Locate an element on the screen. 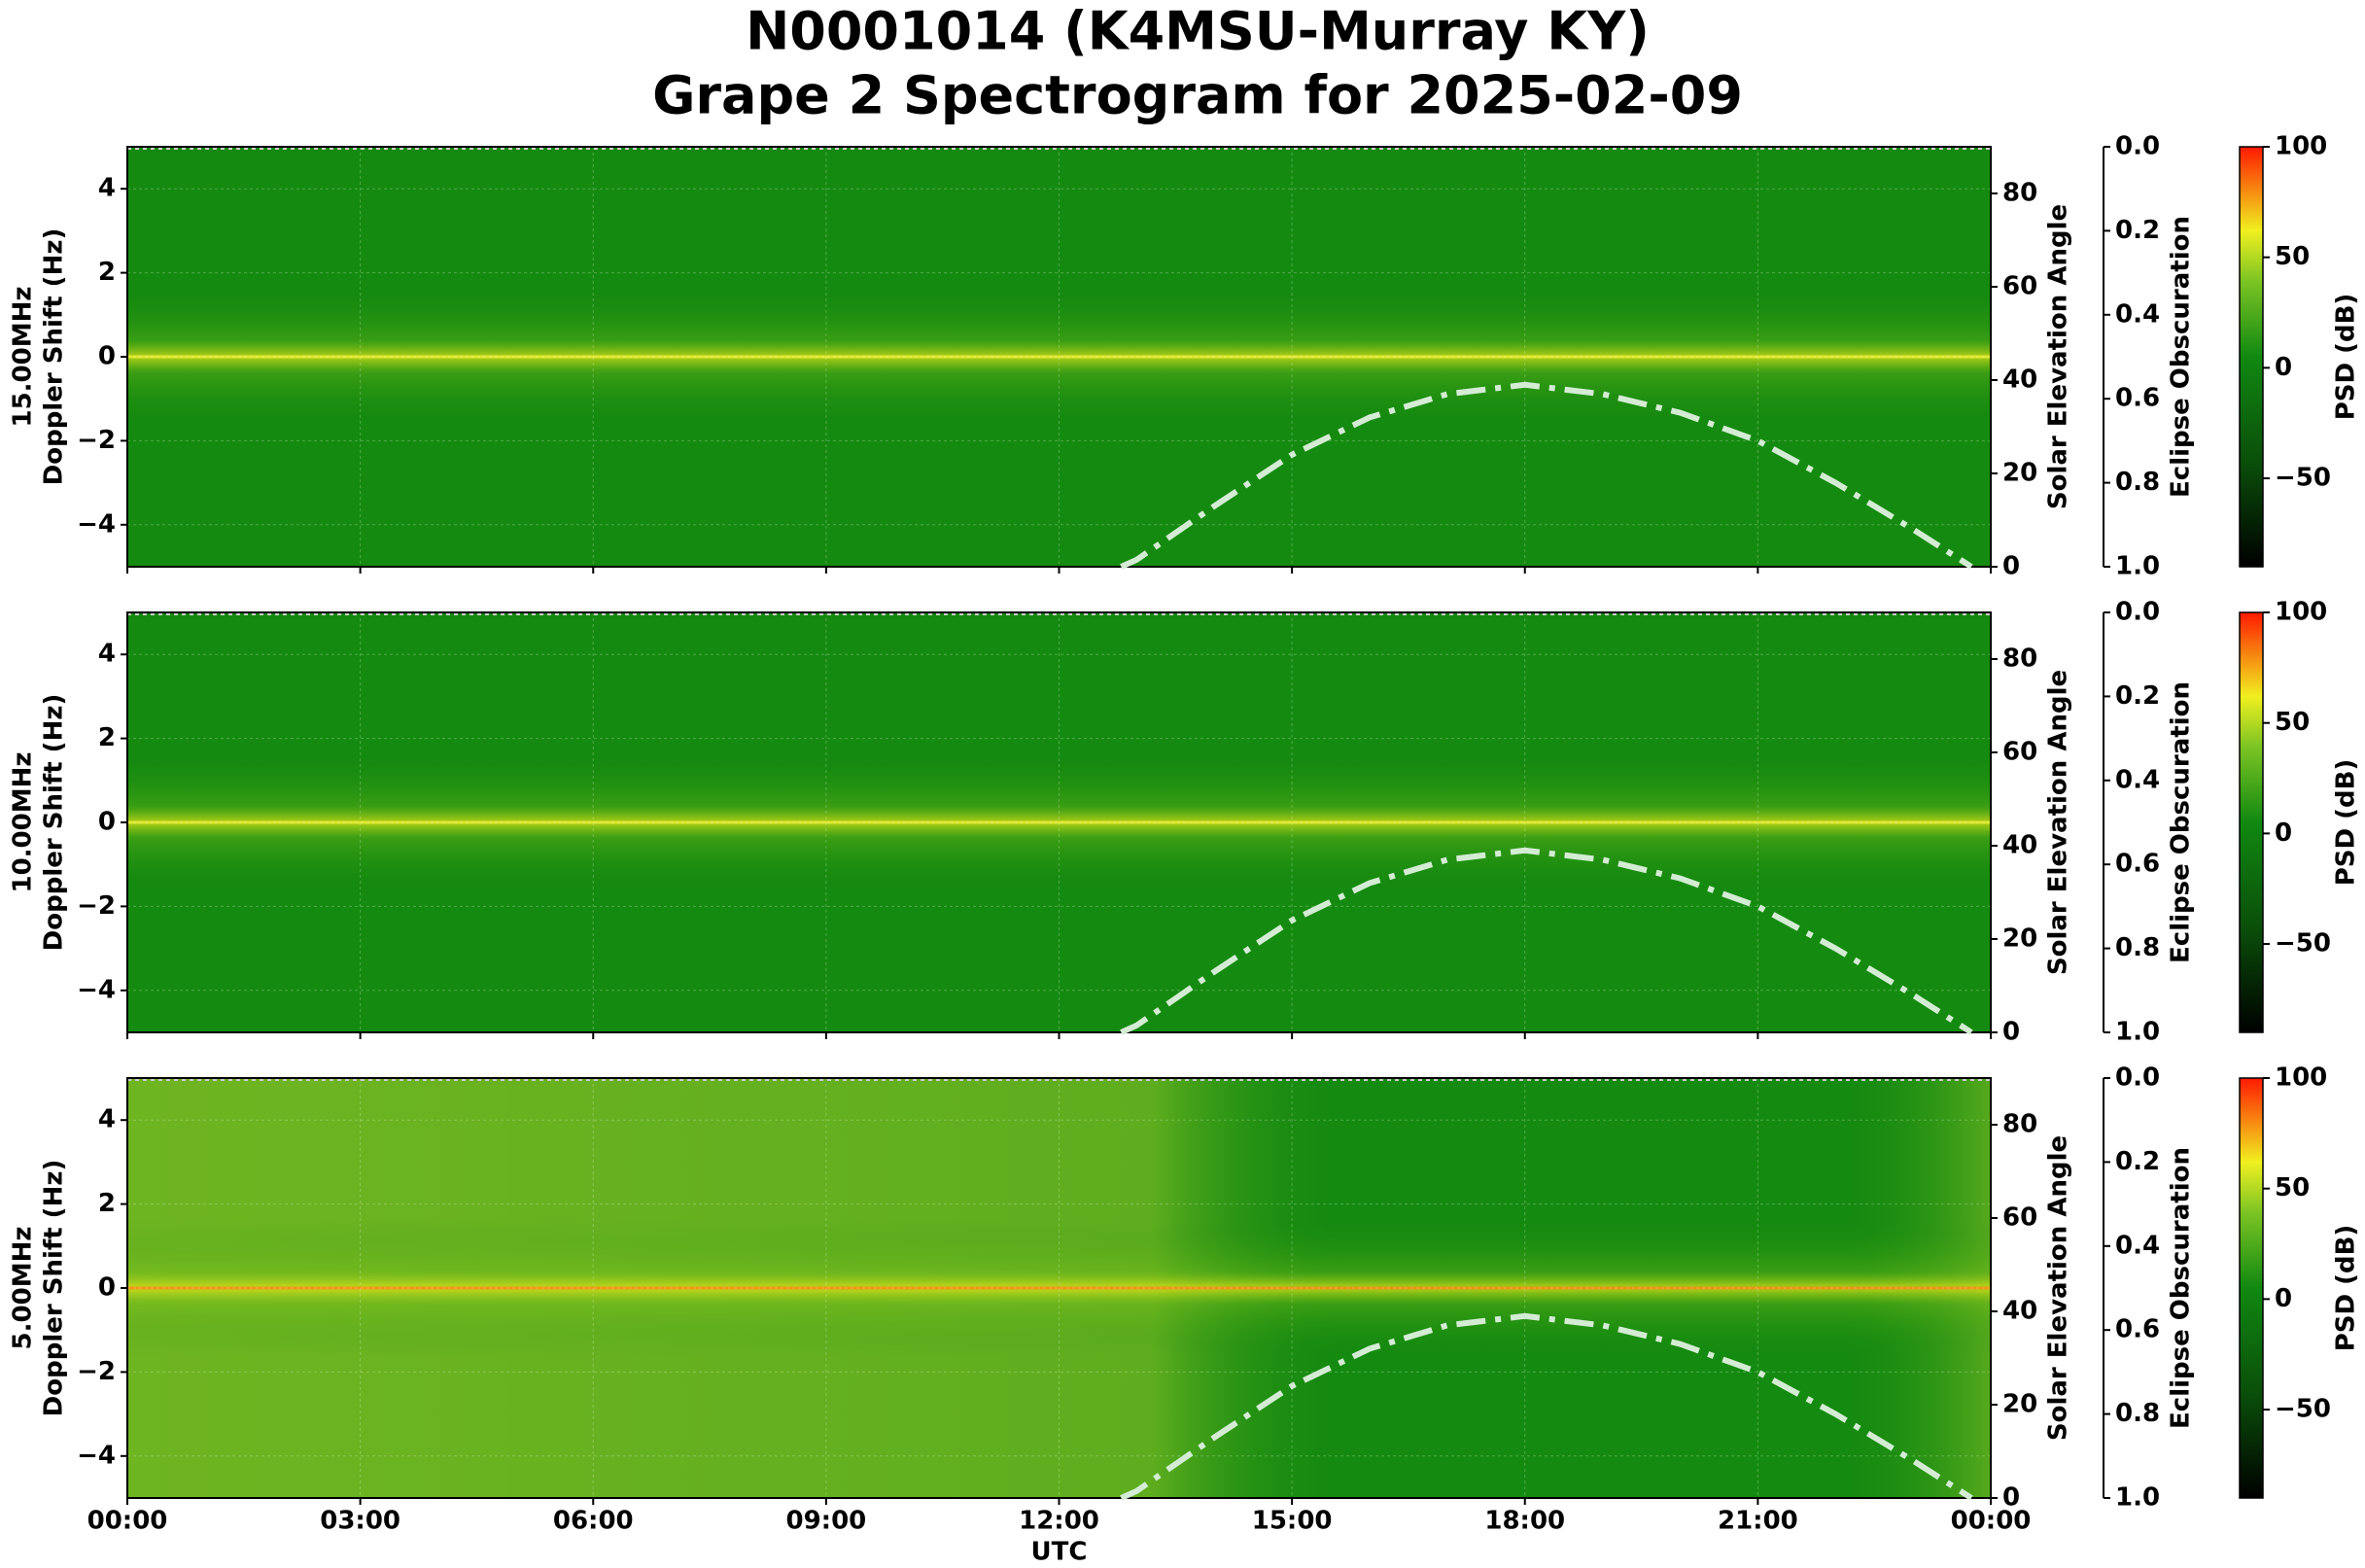 The height and width of the screenshot is (1568, 2365). y-axis-label: 5.00MHz is located at coordinates (23, 1288).